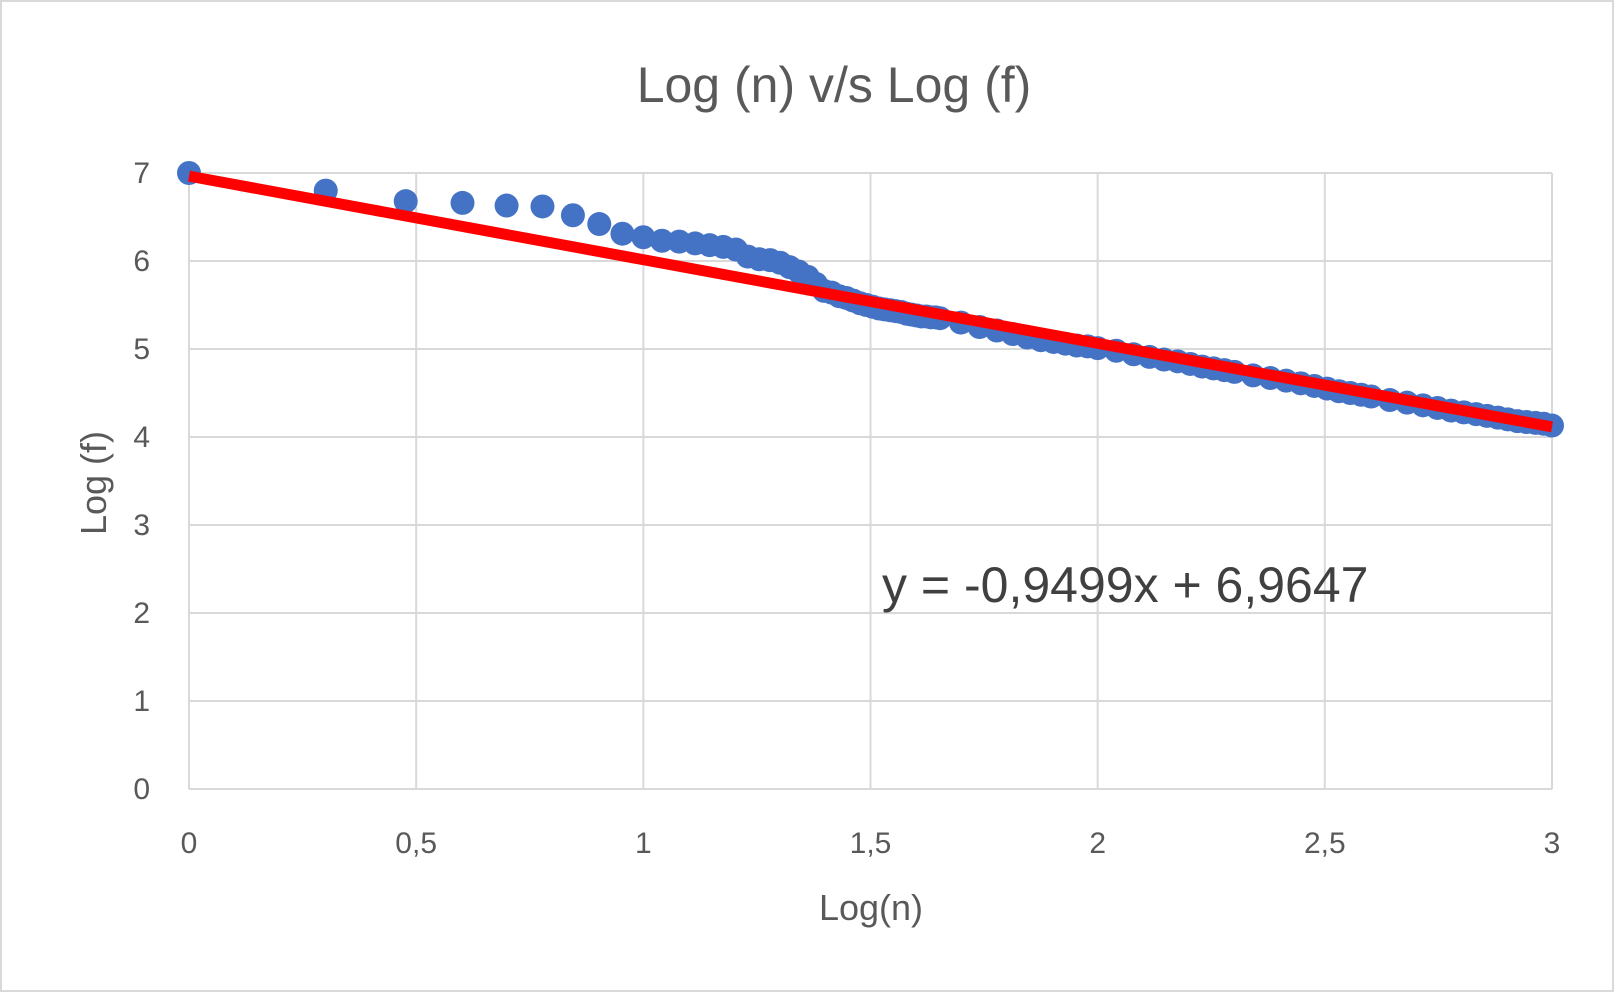 Image resolution: width=1614 pixels, height=994 pixels. I want to click on y-tick-label: 3, so click(141, 525).